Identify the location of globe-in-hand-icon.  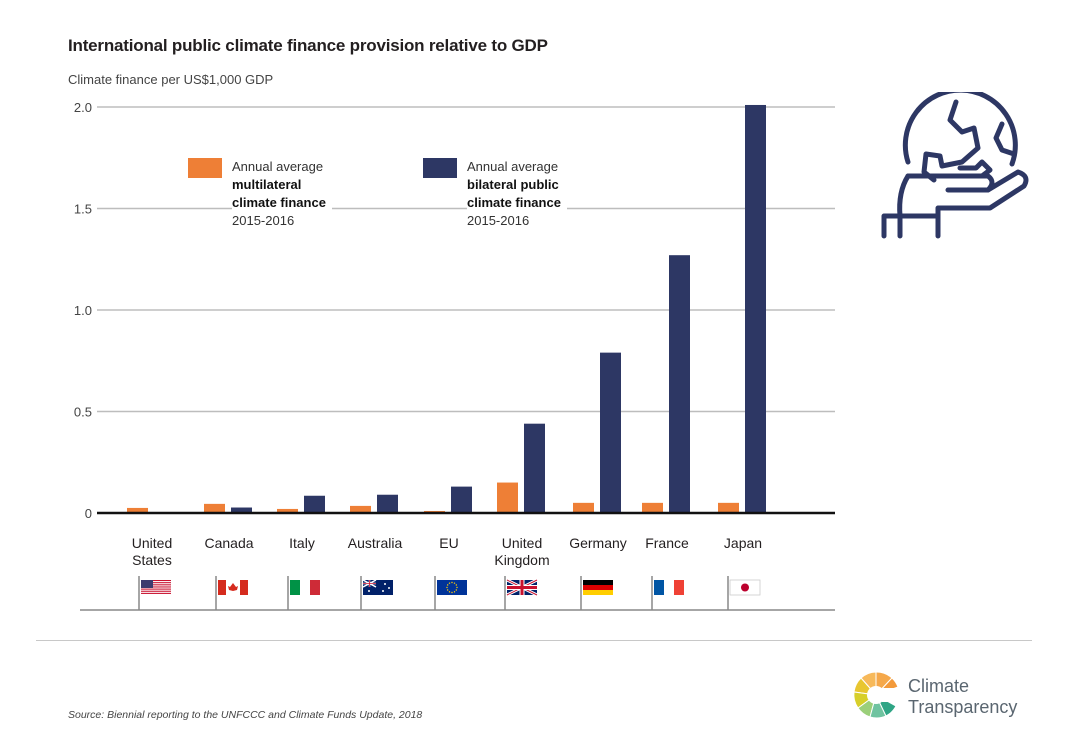
(955, 165).